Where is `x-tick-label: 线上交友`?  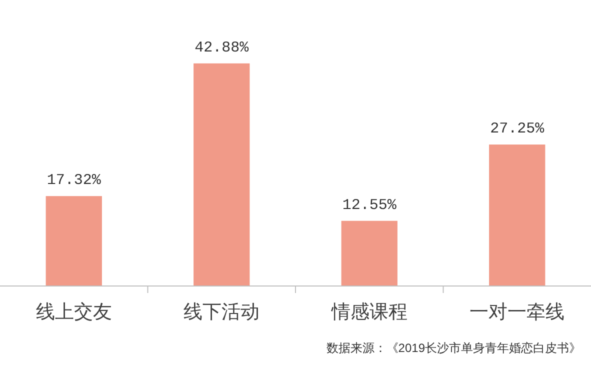
x-tick-label: 线上交友 is located at coordinates (74, 312).